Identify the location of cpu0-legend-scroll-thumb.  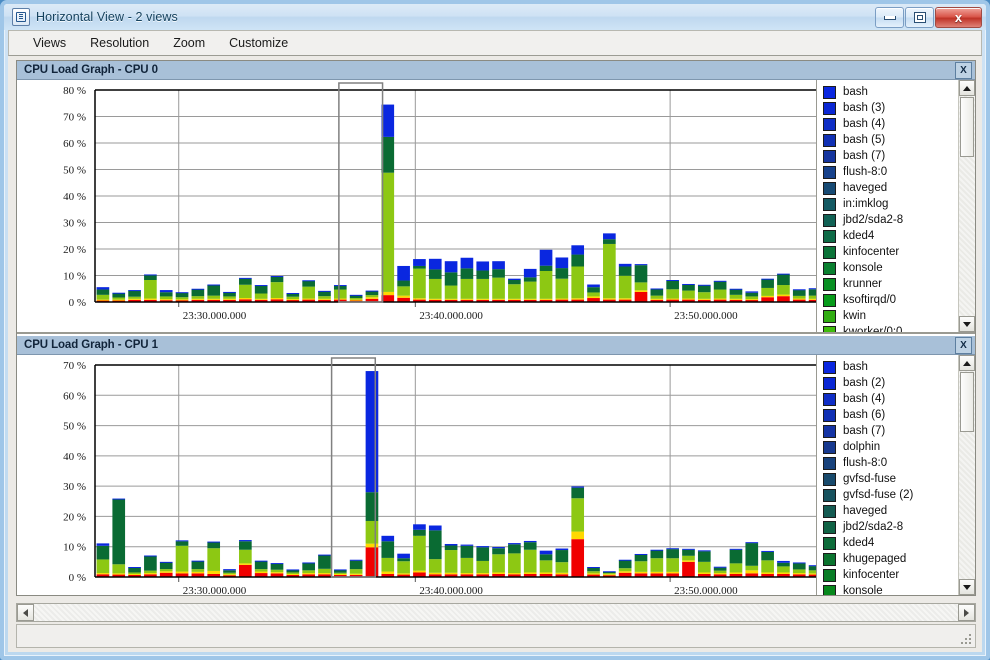
(967, 127).